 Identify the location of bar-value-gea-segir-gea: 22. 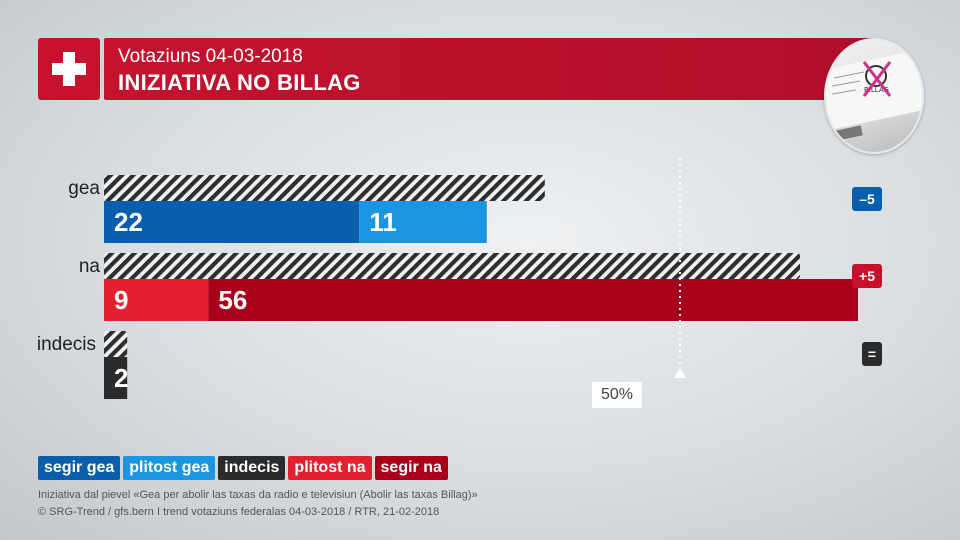
(128, 222).